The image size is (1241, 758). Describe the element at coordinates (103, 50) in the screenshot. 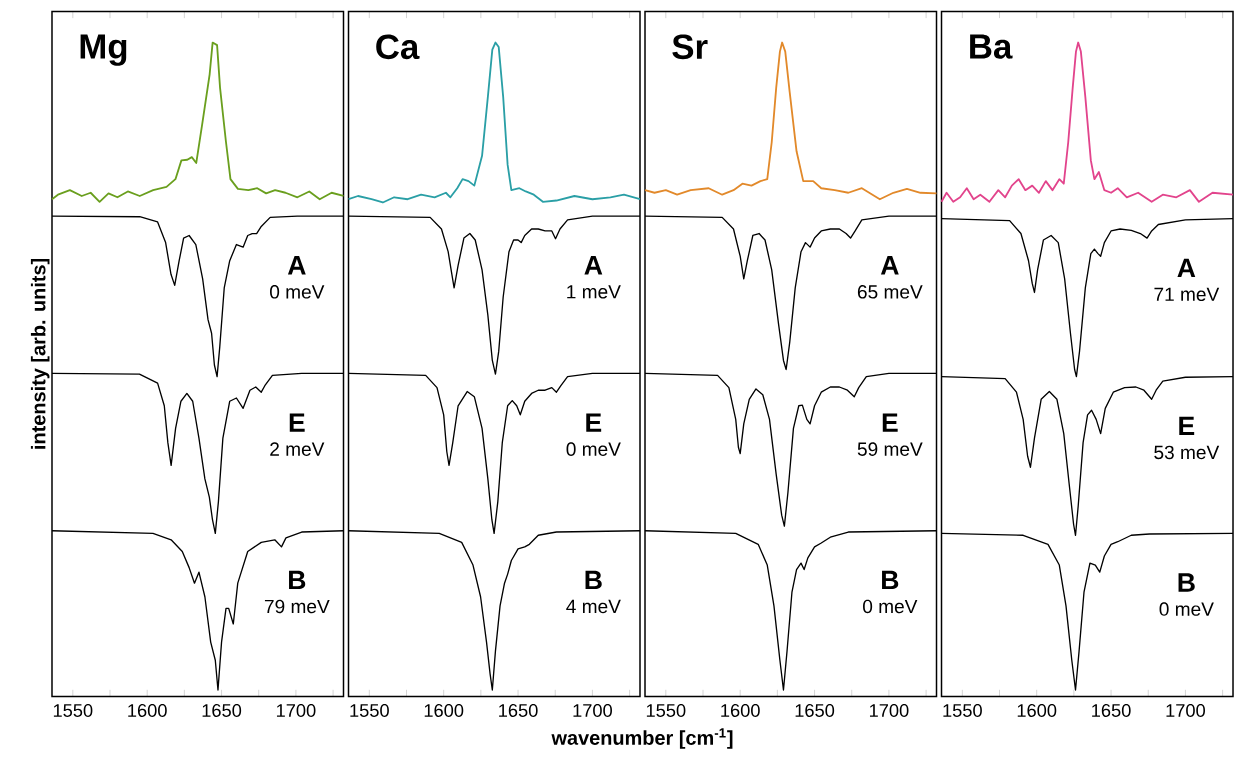

I see `chart-title: Mg` at that location.